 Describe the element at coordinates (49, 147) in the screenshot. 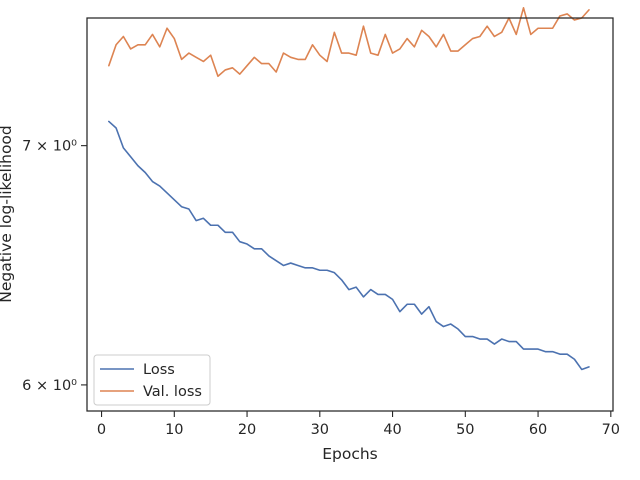

I see `y-tick-label: 7 × 10⁰` at that location.